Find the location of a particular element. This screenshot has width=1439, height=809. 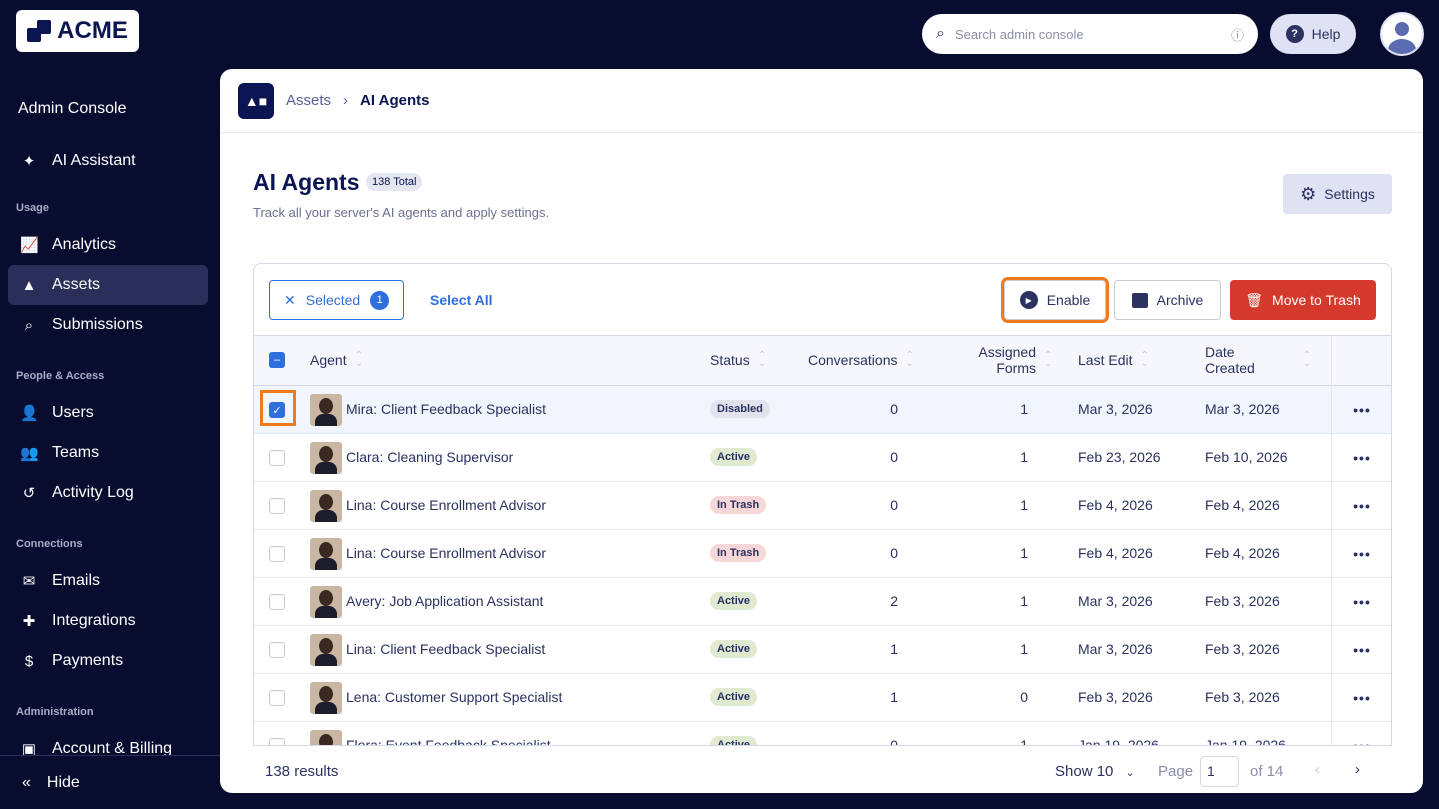

enable-label: Enable is located at coordinates (1068, 300).